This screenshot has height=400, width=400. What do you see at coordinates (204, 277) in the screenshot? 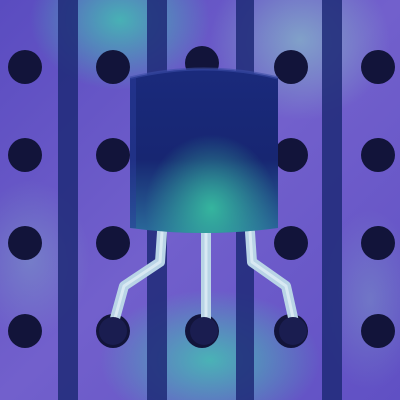
I see `transistor-leads` at bounding box center [204, 277].